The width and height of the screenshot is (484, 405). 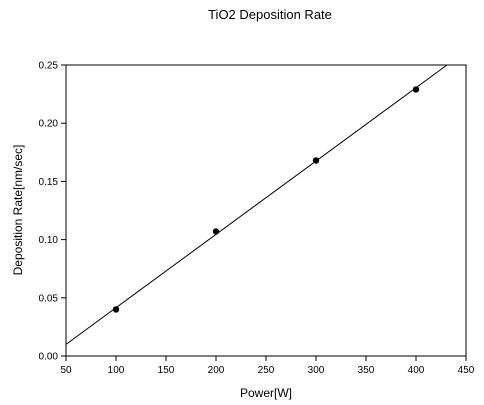 What do you see at coordinates (366, 370) in the screenshot?
I see `x-tick-label: 350` at bounding box center [366, 370].